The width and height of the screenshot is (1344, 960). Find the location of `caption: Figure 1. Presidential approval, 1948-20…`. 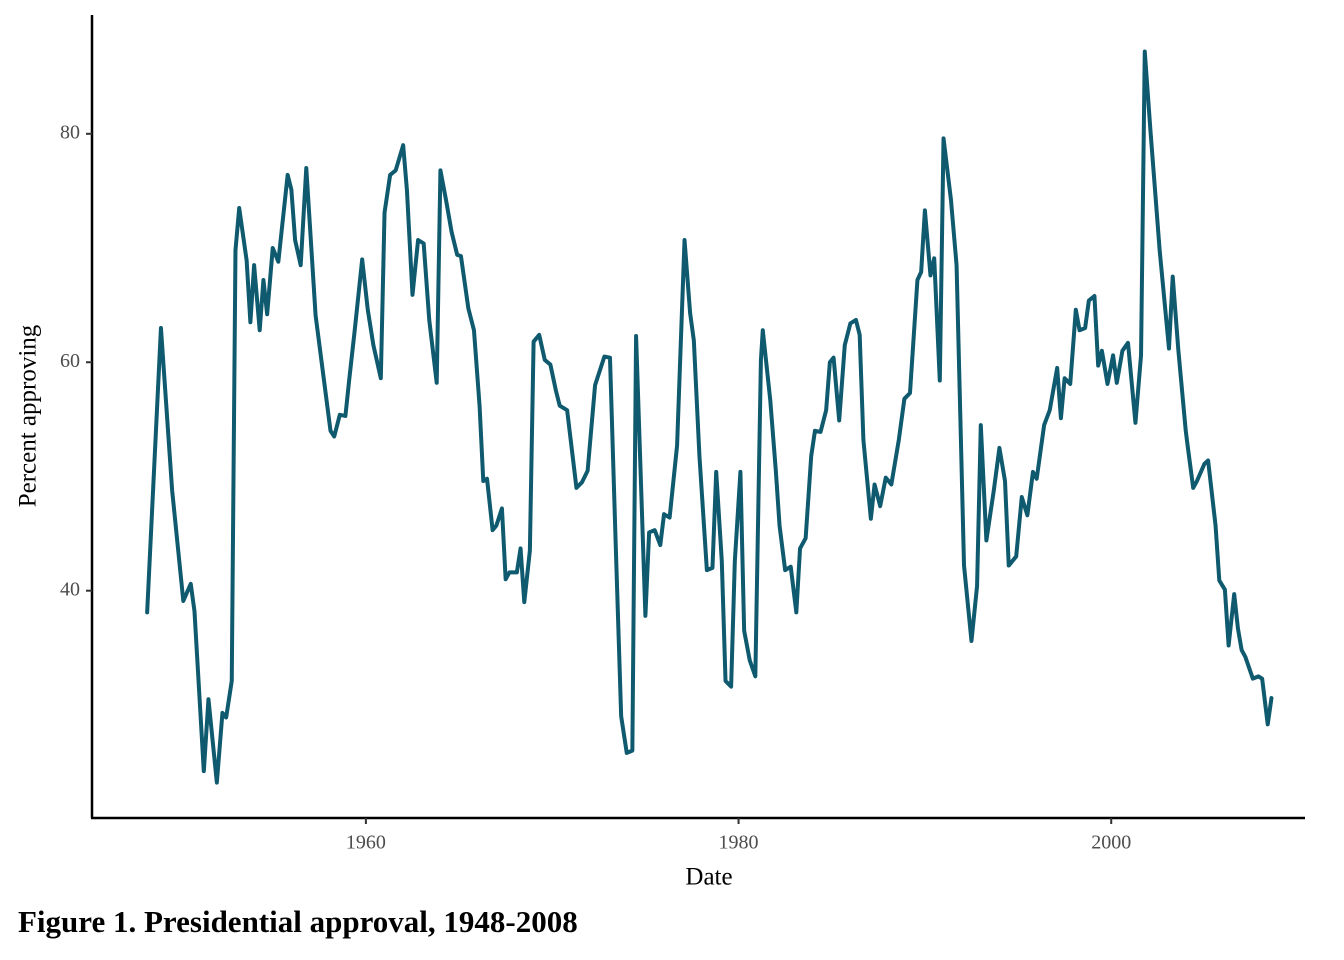

caption: Figure 1. Presidential approval, 1948-20… is located at coordinates (298, 921).